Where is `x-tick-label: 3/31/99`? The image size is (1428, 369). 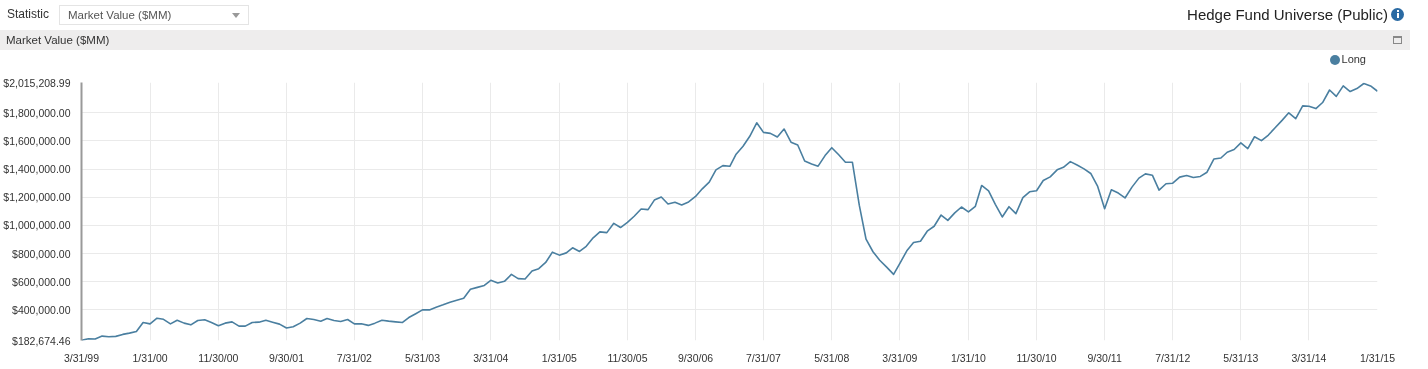 x-tick-label: 3/31/99 is located at coordinates (81, 357).